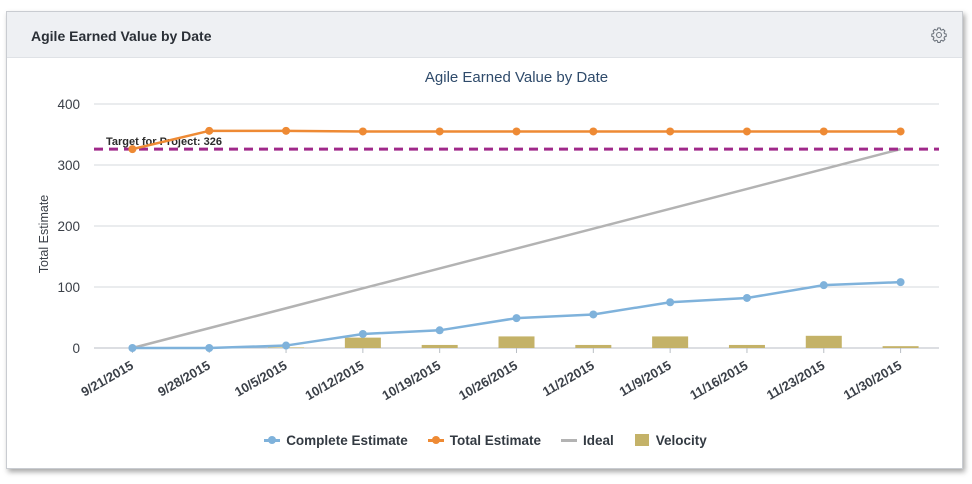 This screenshot has height=484, width=972. Describe the element at coordinates (68, 165) in the screenshot. I see `y-tick-label: 300` at that location.